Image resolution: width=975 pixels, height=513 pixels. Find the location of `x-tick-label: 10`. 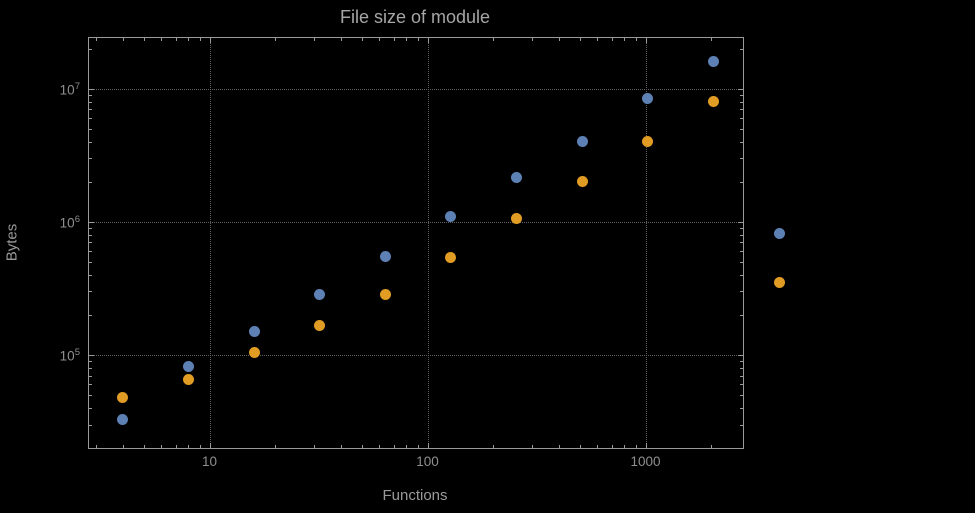

x-tick-label: 10 is located at coordinates (210, 461).